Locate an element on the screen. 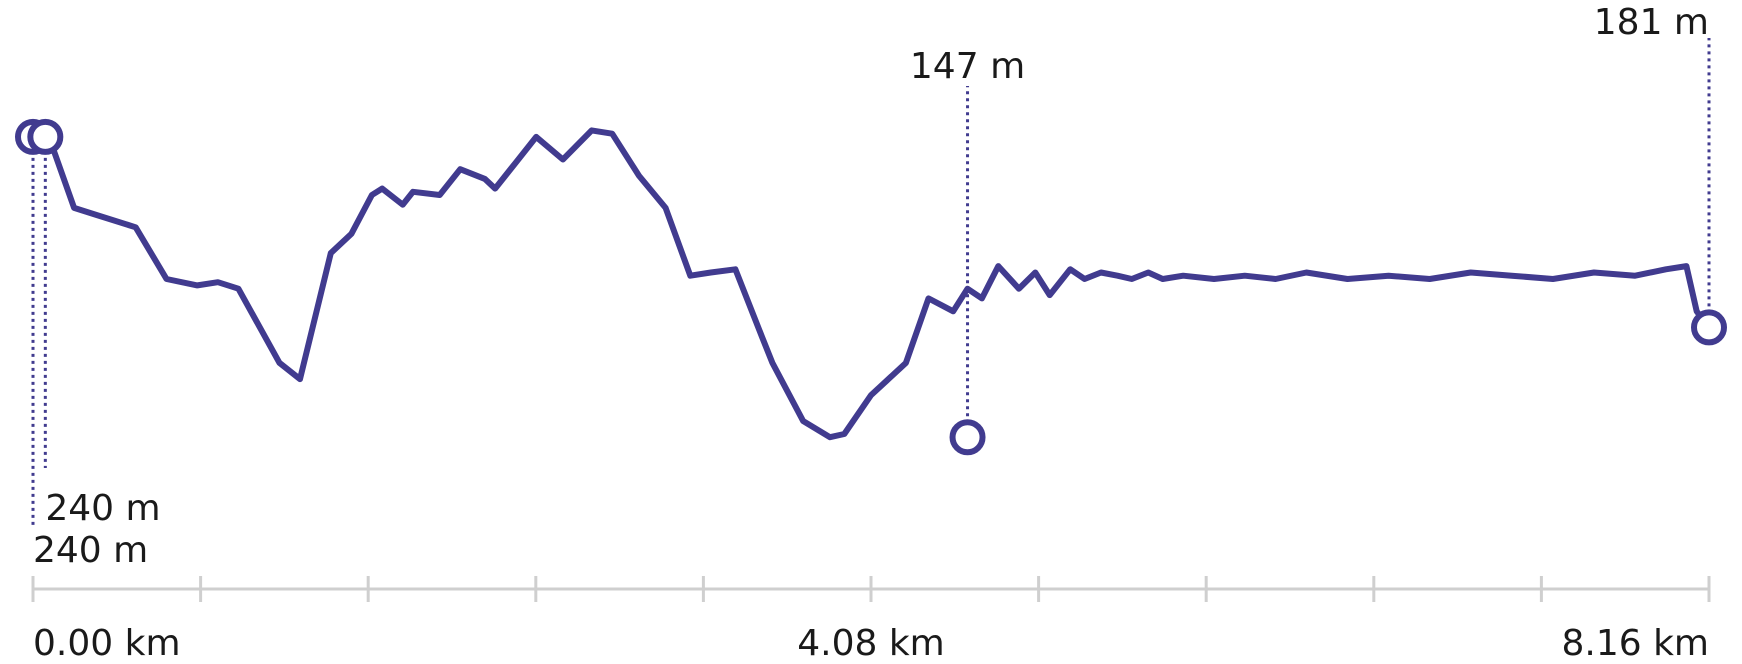  x-tick-label: 4.08 km is located at coordinates (871, 643).